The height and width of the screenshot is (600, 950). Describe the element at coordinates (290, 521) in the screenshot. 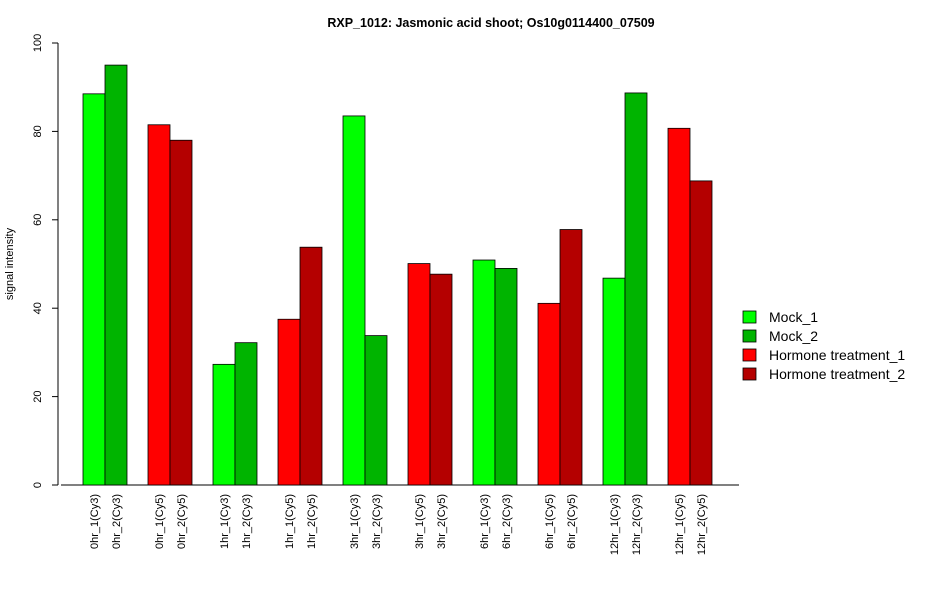

I see `x-tick-label: 1hr_1(Cy5)` at that location.